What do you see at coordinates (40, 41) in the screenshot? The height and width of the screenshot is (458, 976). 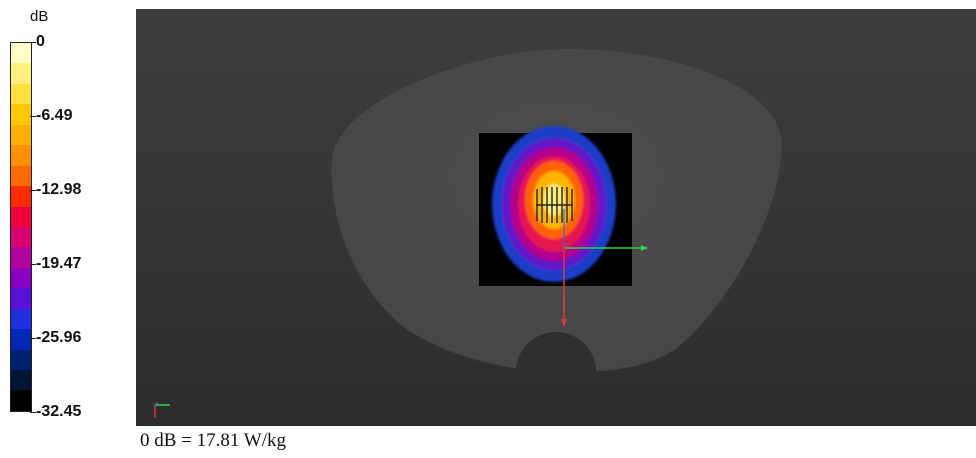 I see `colorbar-tick-label: 0` at bounding box center [40, 41].